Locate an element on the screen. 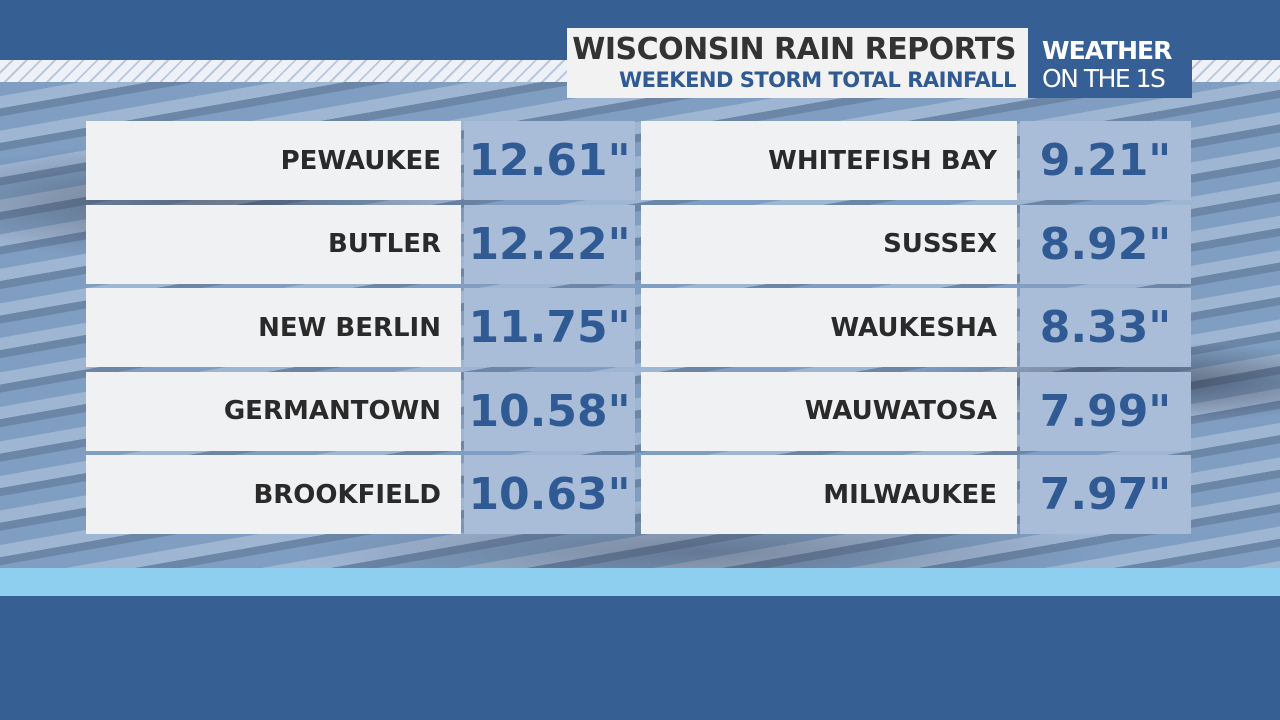  place-name: WAUWATOSA is located at coordinates (829, 411).